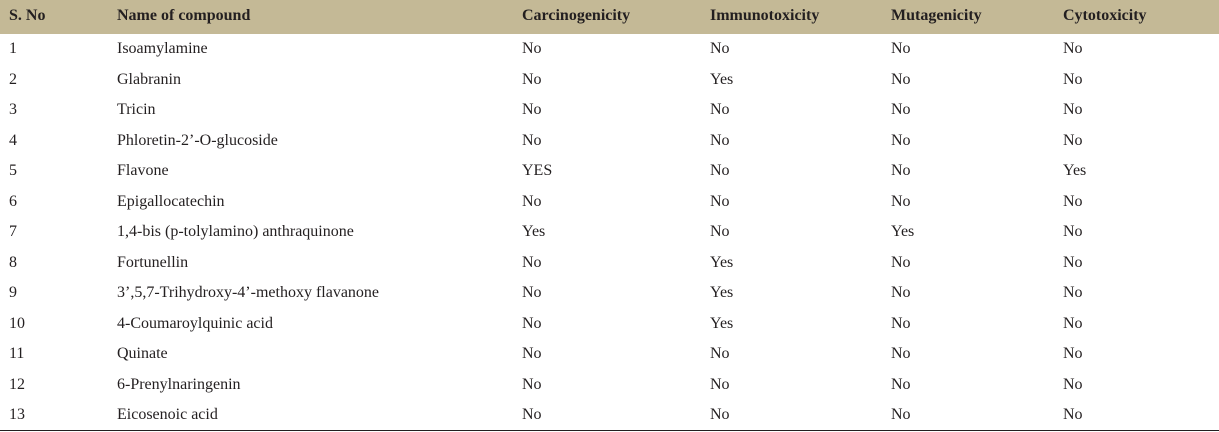  Describe the element at coordinates (13, 110) in the screenshot. I see `cell-s-no: 3` at that location.